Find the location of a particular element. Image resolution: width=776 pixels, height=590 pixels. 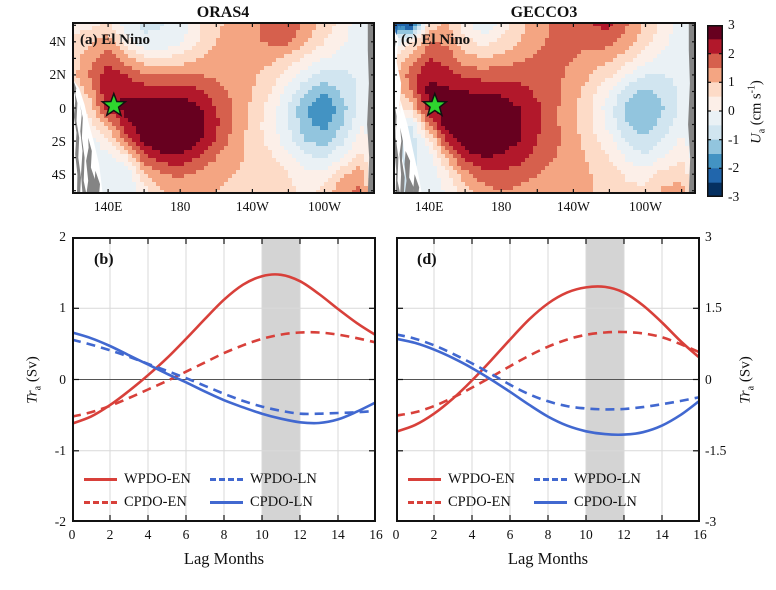

chart-b-xtick-label: 10 is located at coordinates (262, 534).